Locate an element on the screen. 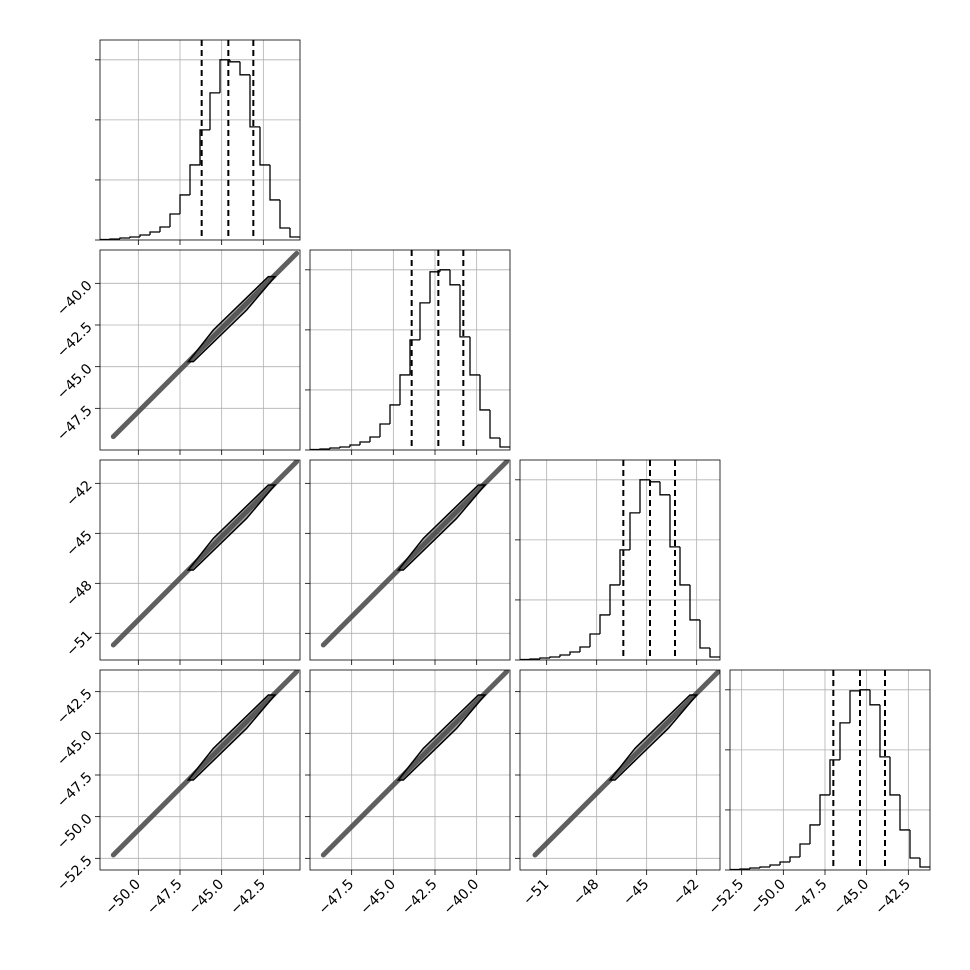  y-tick-label: −40.0 is located at coordinates (75, 299).